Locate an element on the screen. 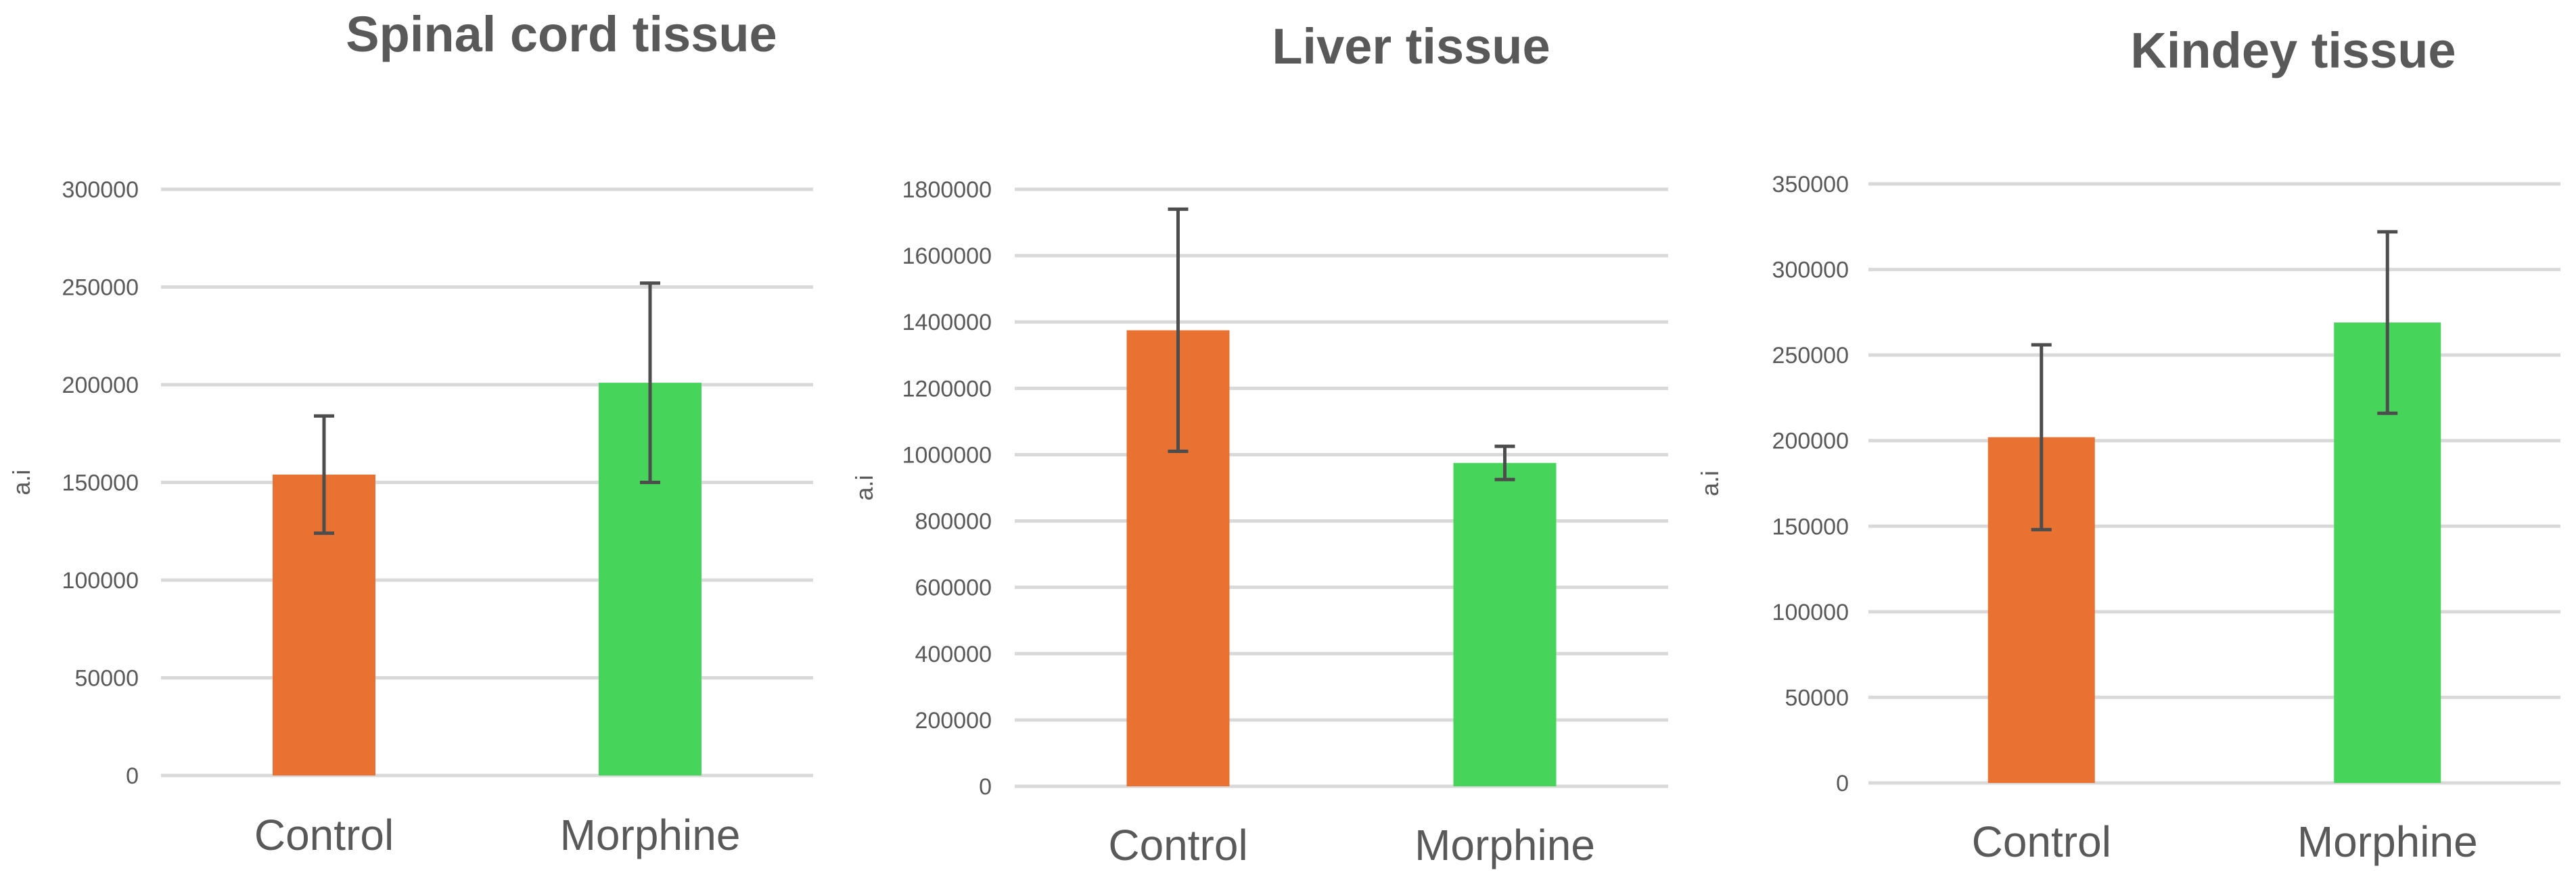 This screenshot has width=2576, height=883. liver-y-axis-title: a.i is located at coordinates (864, 487).